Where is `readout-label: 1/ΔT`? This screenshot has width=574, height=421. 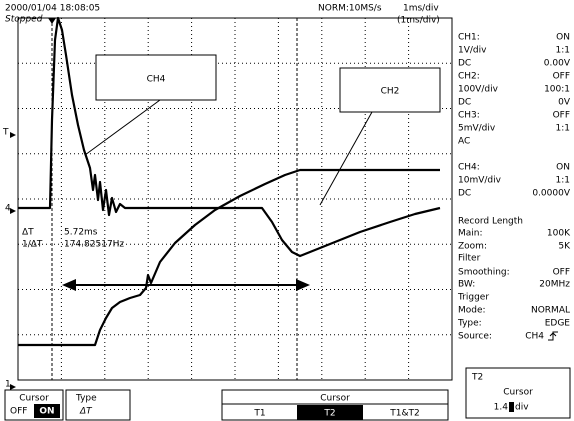 readout-label: 1/ΔT is located at coordinates (32, 245).